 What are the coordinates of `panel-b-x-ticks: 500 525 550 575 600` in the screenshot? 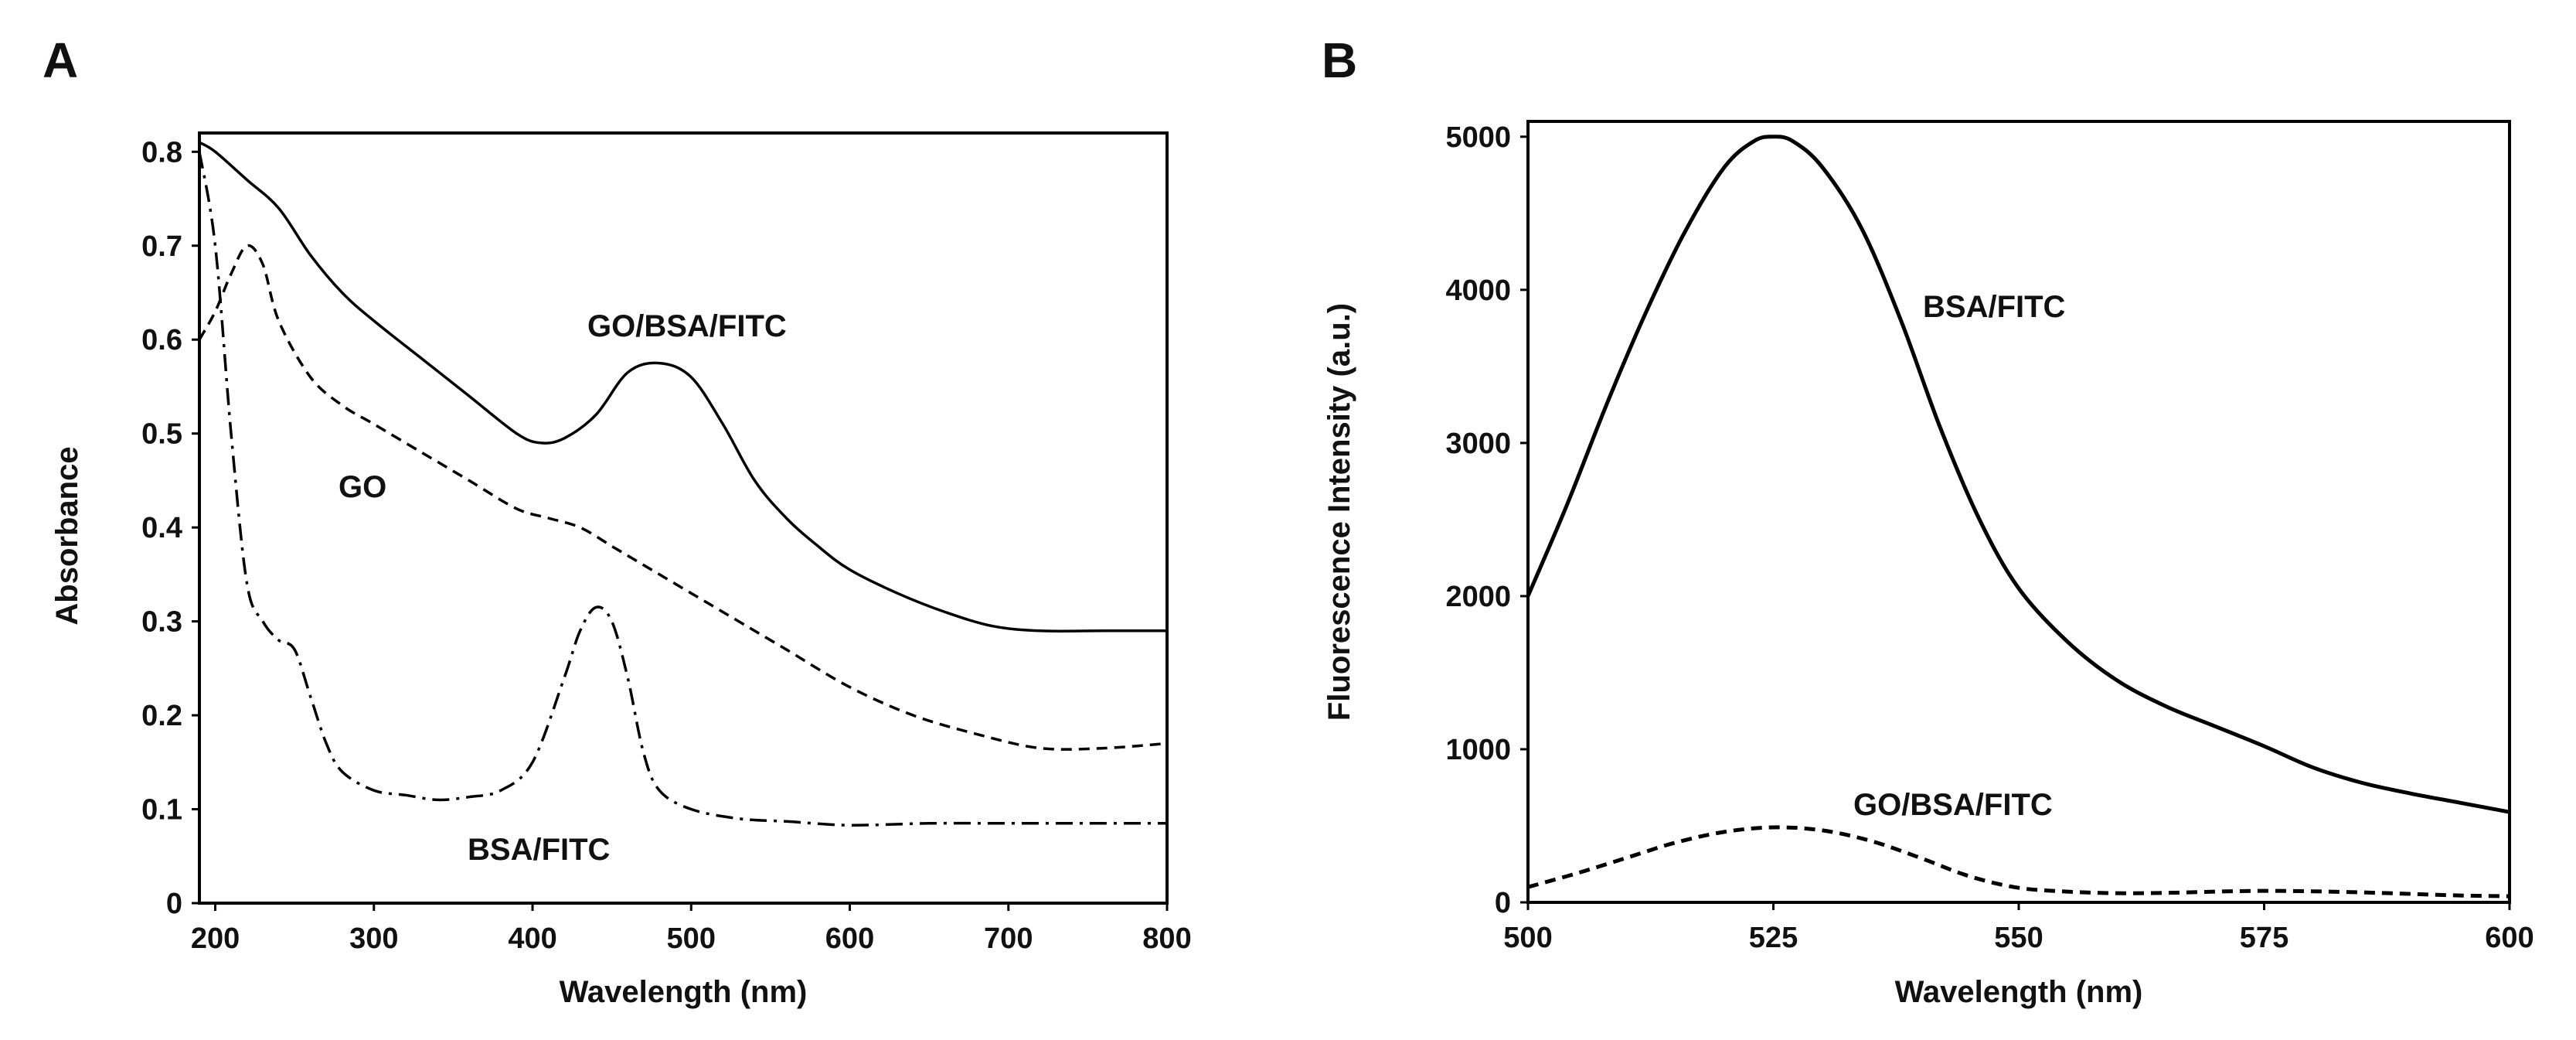 It's located at (2019, 928).